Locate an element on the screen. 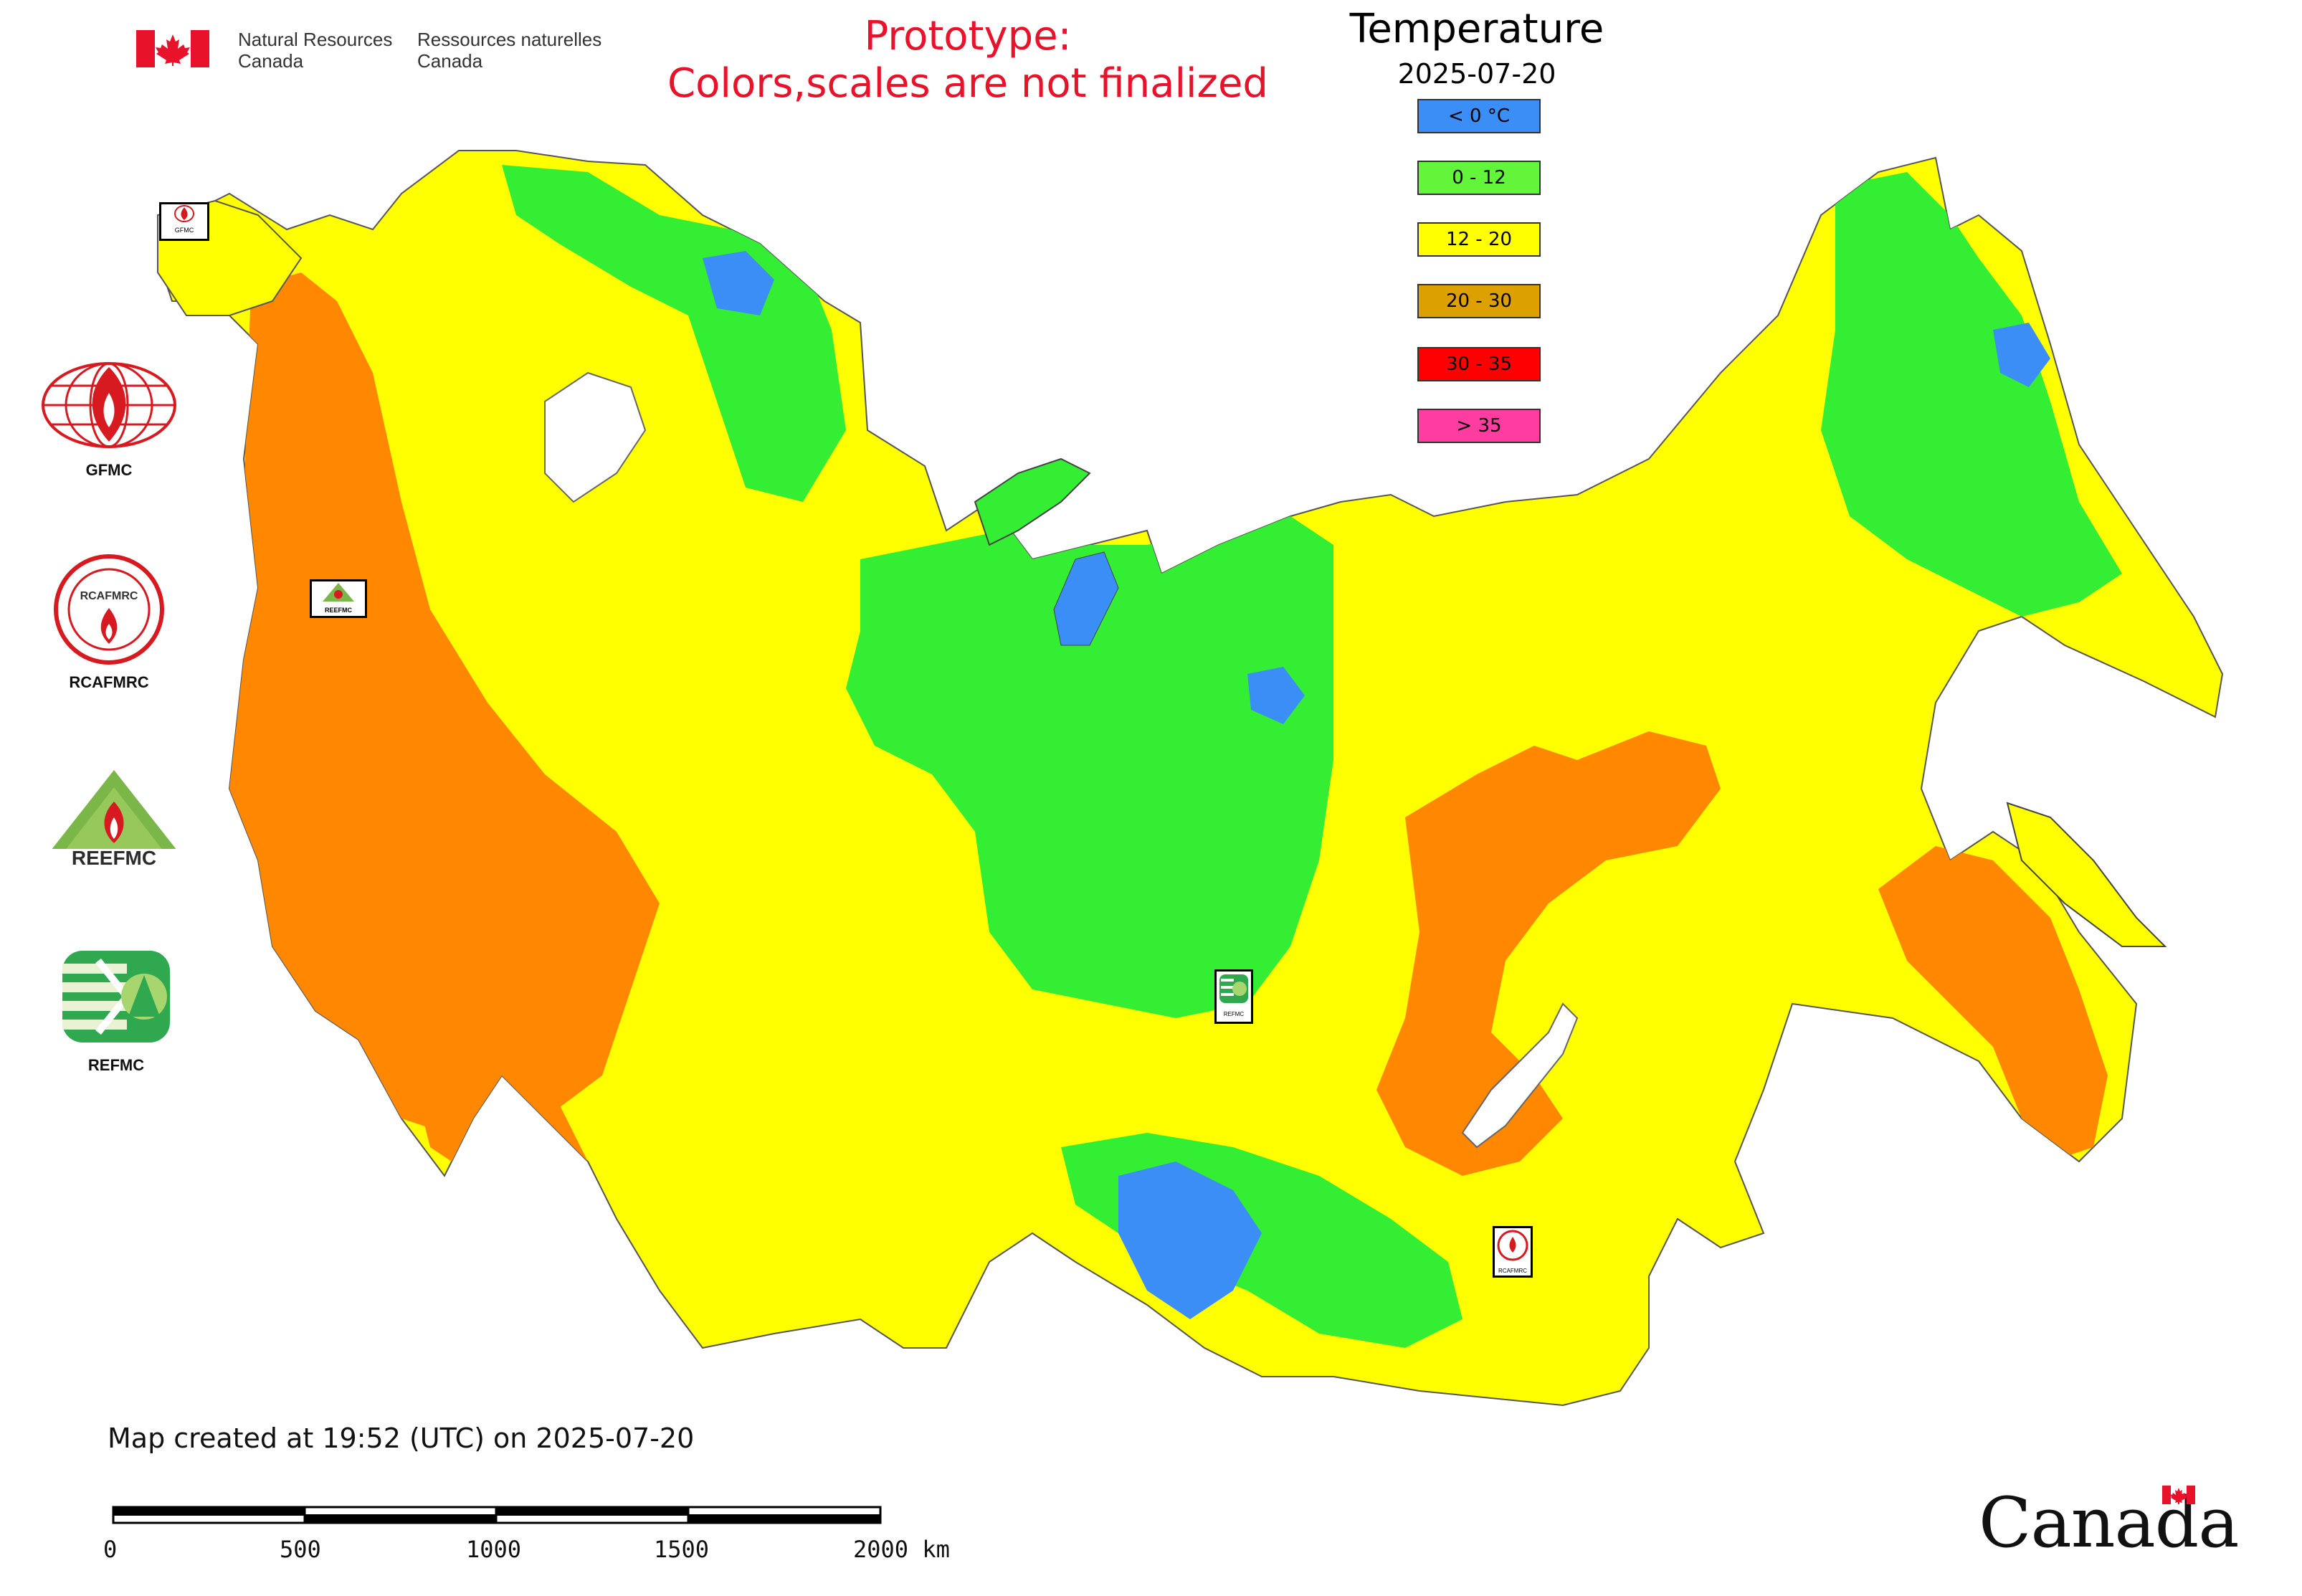 Image resolution: width=2302 pixels, height=1596 pixels. scale-label: 0 is located at coordinates (111, 1549).